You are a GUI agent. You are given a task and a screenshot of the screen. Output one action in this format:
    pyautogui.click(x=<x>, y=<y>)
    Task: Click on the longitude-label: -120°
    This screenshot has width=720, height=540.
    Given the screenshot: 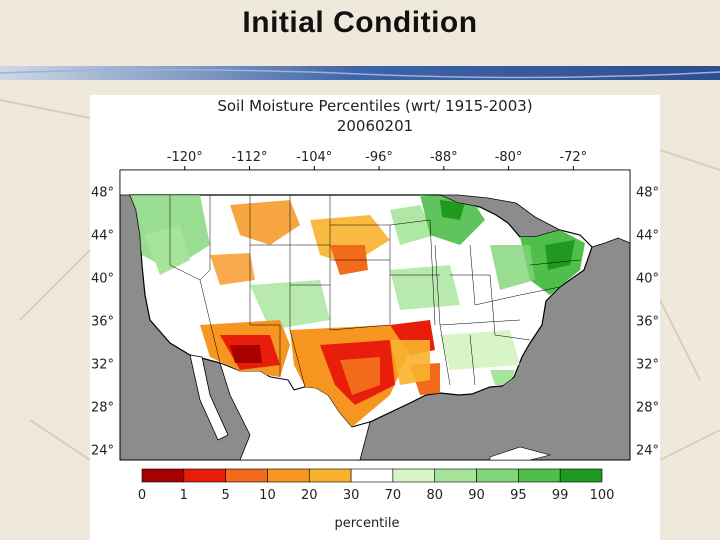 What is the action you would take?
    pyautogui.click(x=185, y=157)
    